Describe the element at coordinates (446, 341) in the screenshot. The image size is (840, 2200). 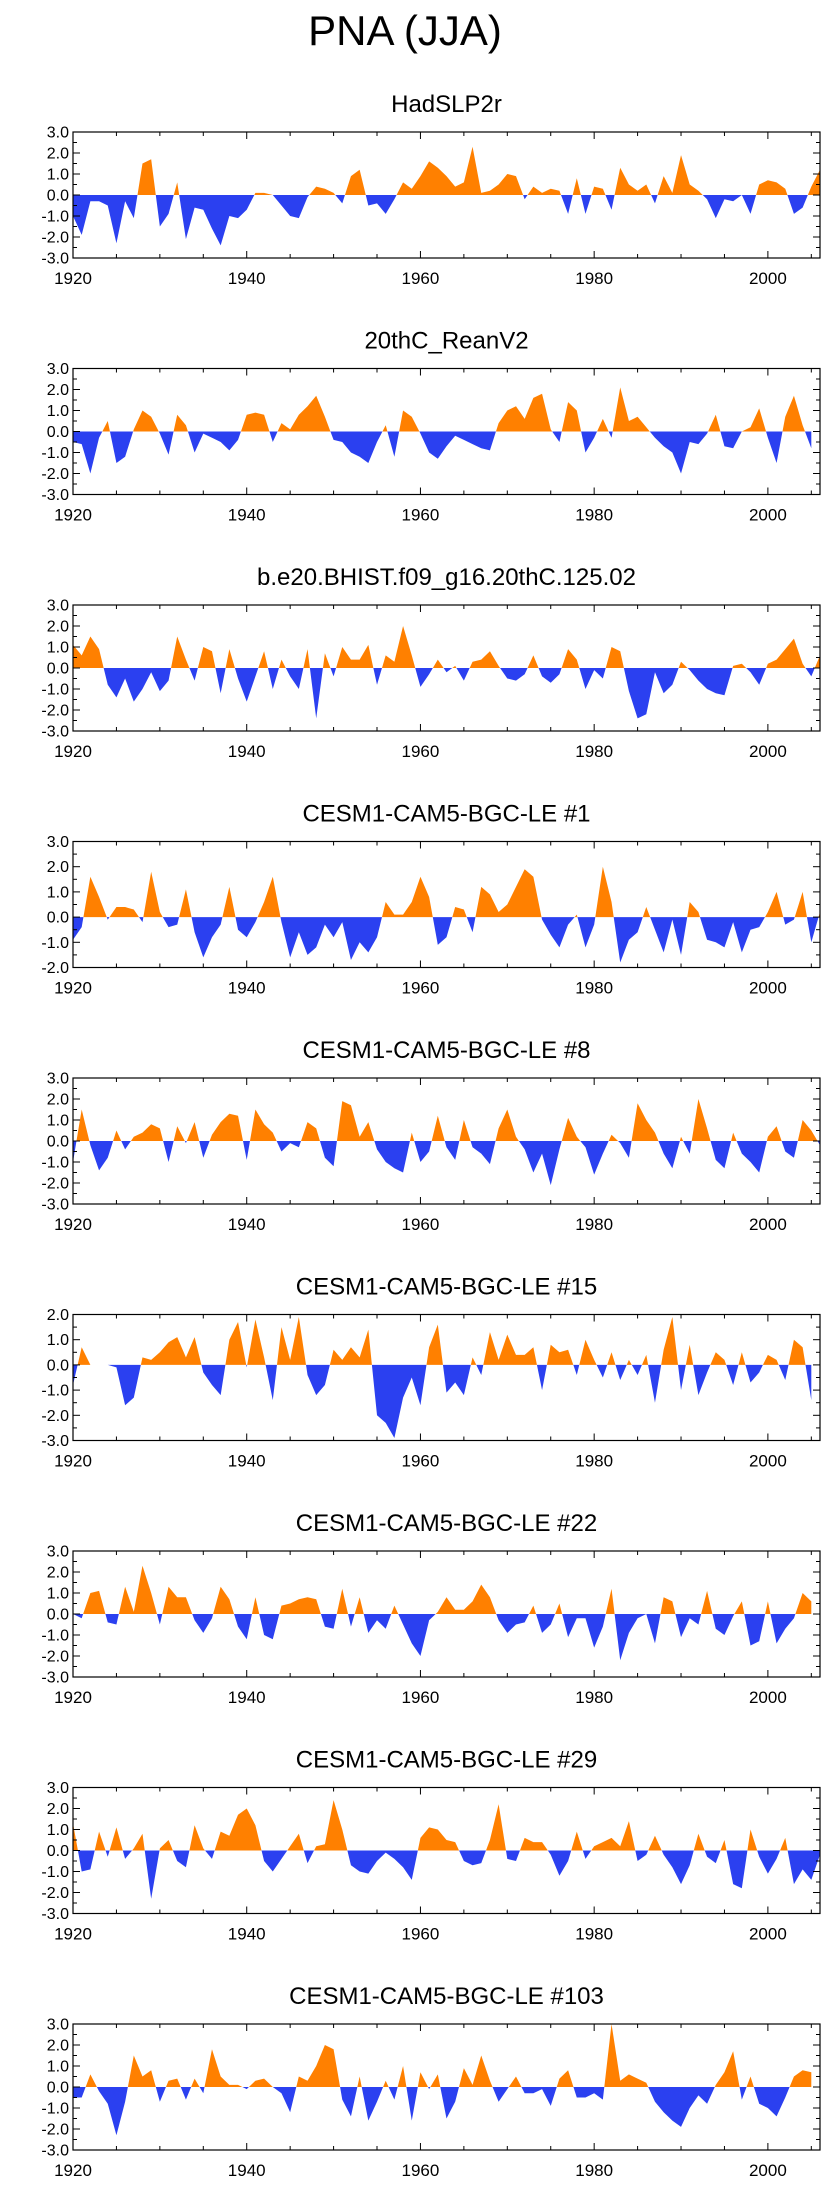
I see `chart-title: 20thC_ReanV2` at that location.